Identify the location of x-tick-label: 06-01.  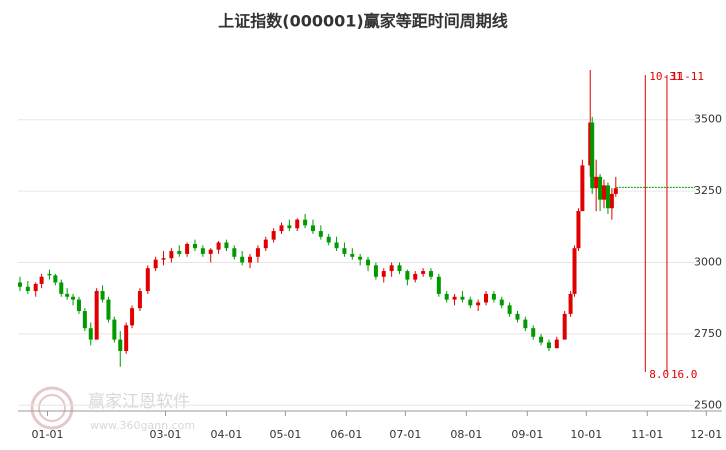
(346, 434).